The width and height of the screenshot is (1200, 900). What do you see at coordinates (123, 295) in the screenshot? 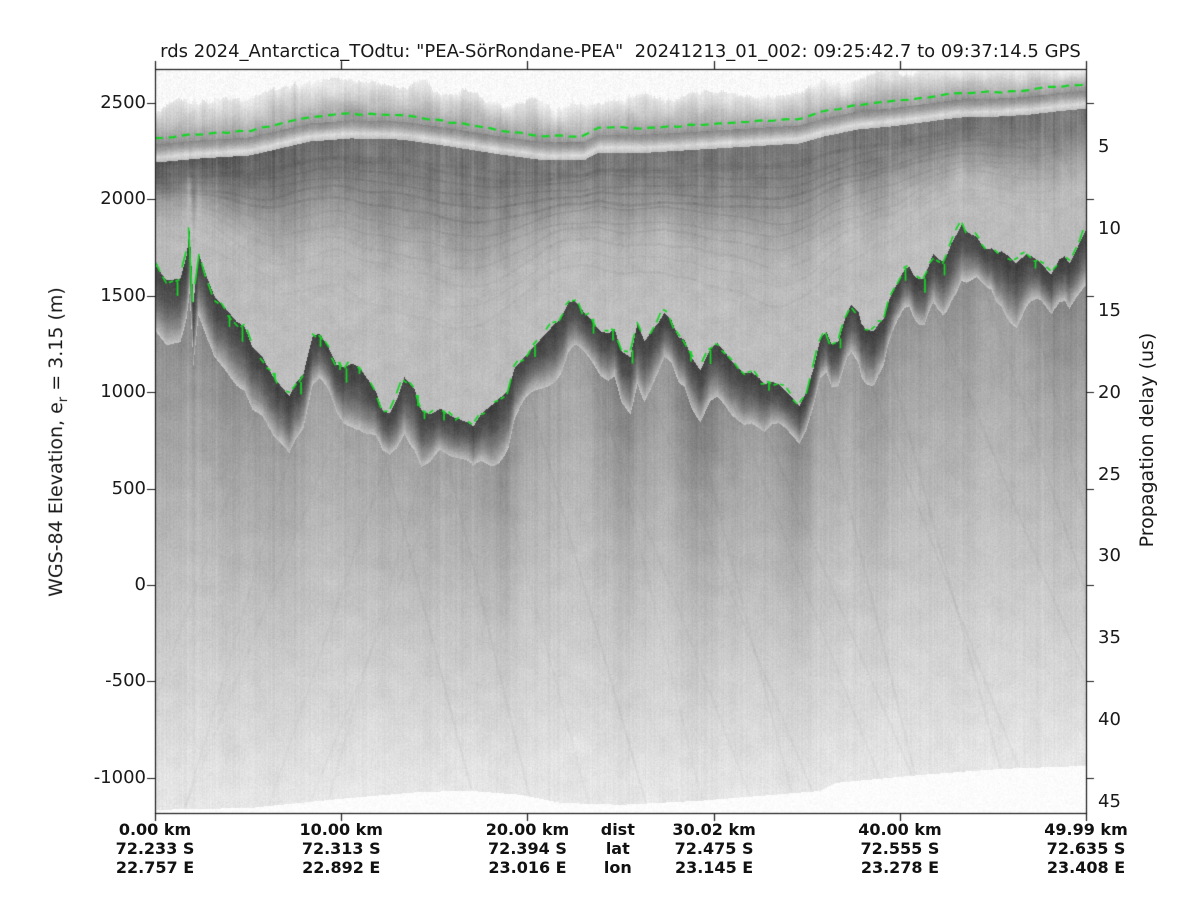
I see `elevation-tick-label: 1500` at bounding box center [123, 295].